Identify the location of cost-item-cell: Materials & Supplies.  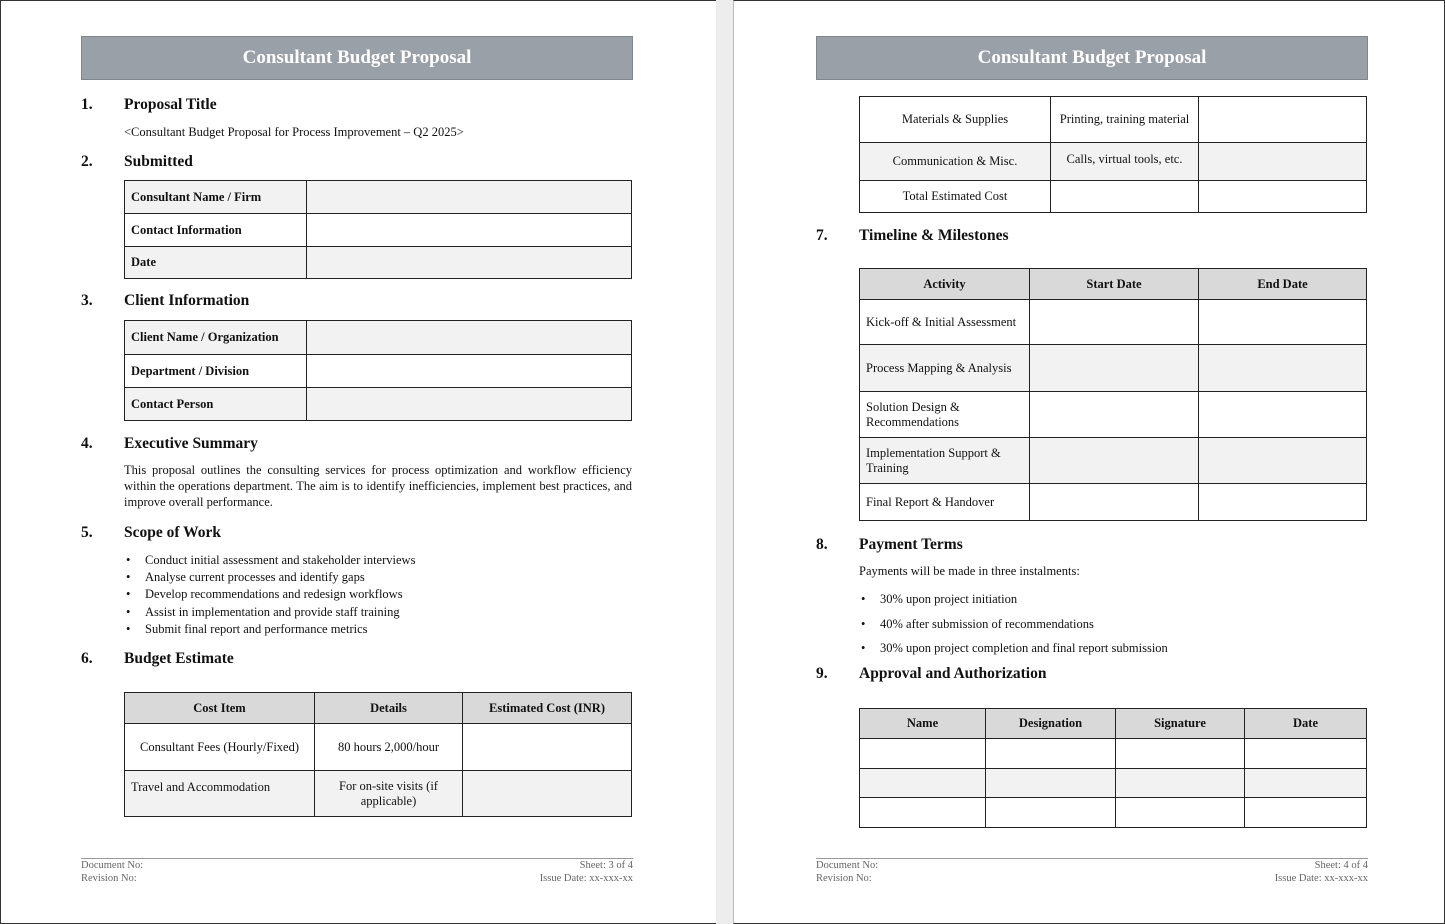
(955, 119).